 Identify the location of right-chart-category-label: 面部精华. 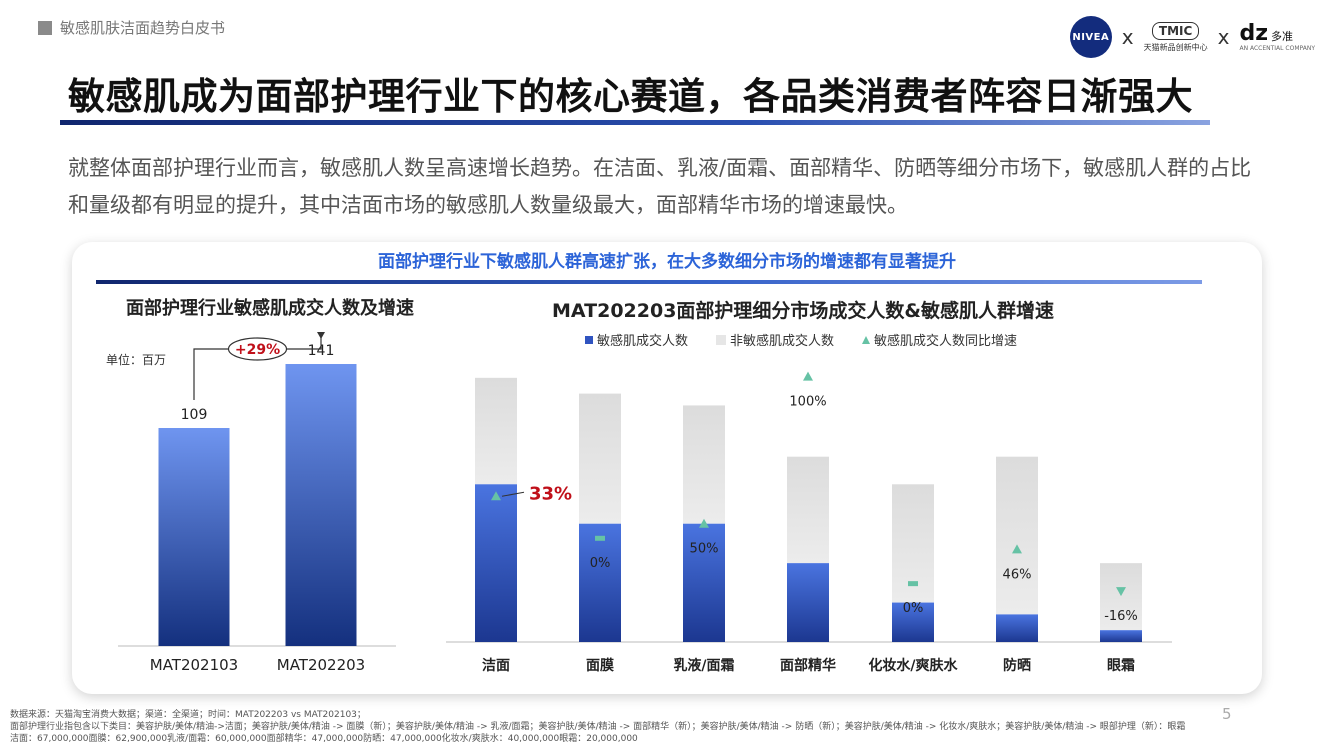
(808, 665).